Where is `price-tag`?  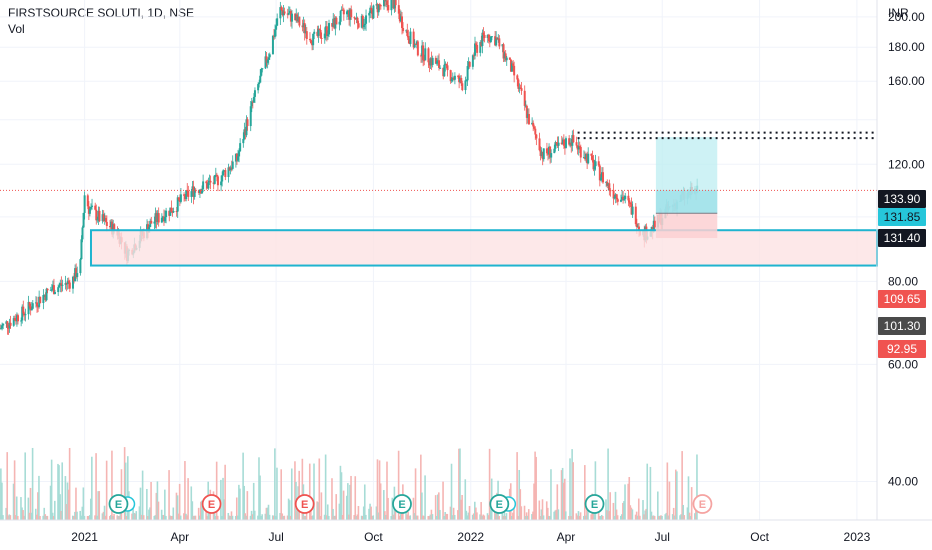
price-tag is located at coordinates (902, 217).